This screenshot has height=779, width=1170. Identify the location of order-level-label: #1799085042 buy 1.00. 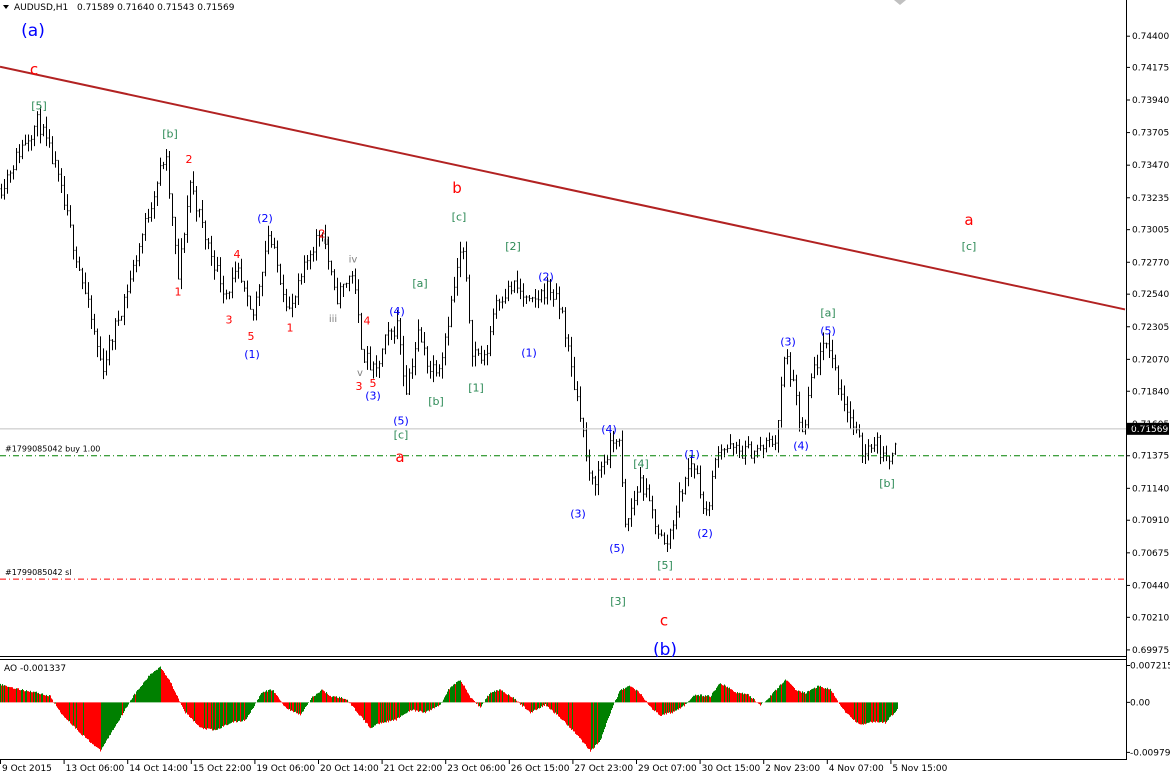
(52, 449).